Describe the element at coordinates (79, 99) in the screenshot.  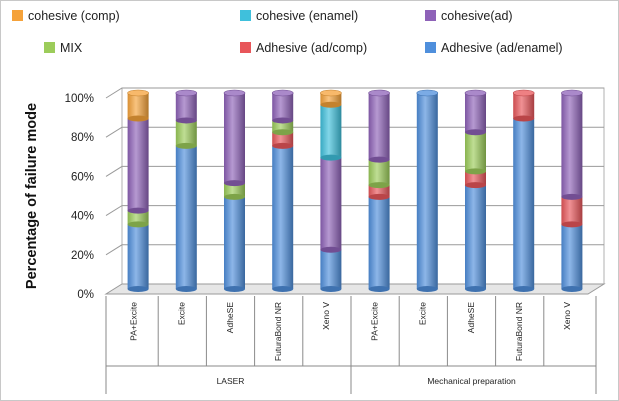
I see `y-tick-label: 100%` at that location.